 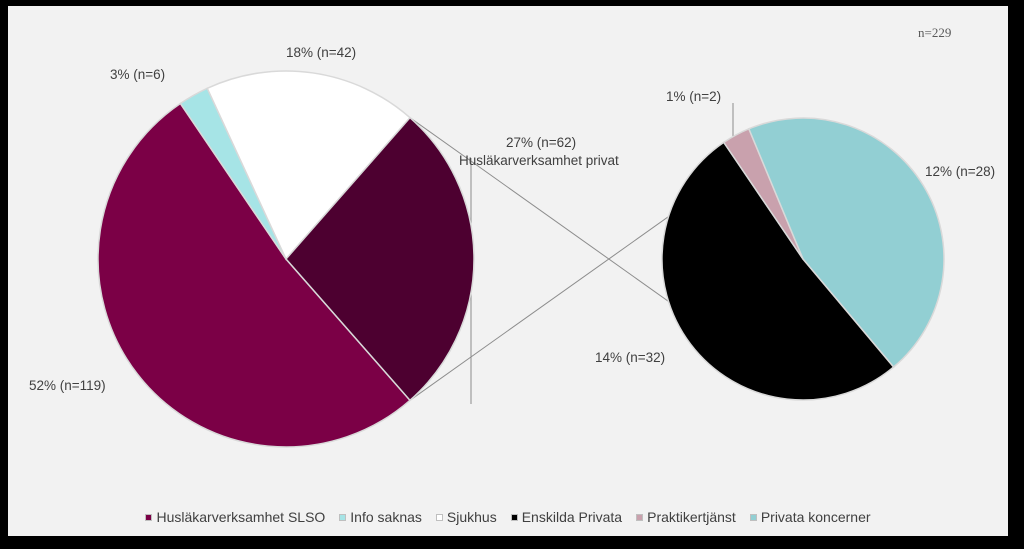 I want to click on legend-label: Info saknas, so click(x=386, y=517).